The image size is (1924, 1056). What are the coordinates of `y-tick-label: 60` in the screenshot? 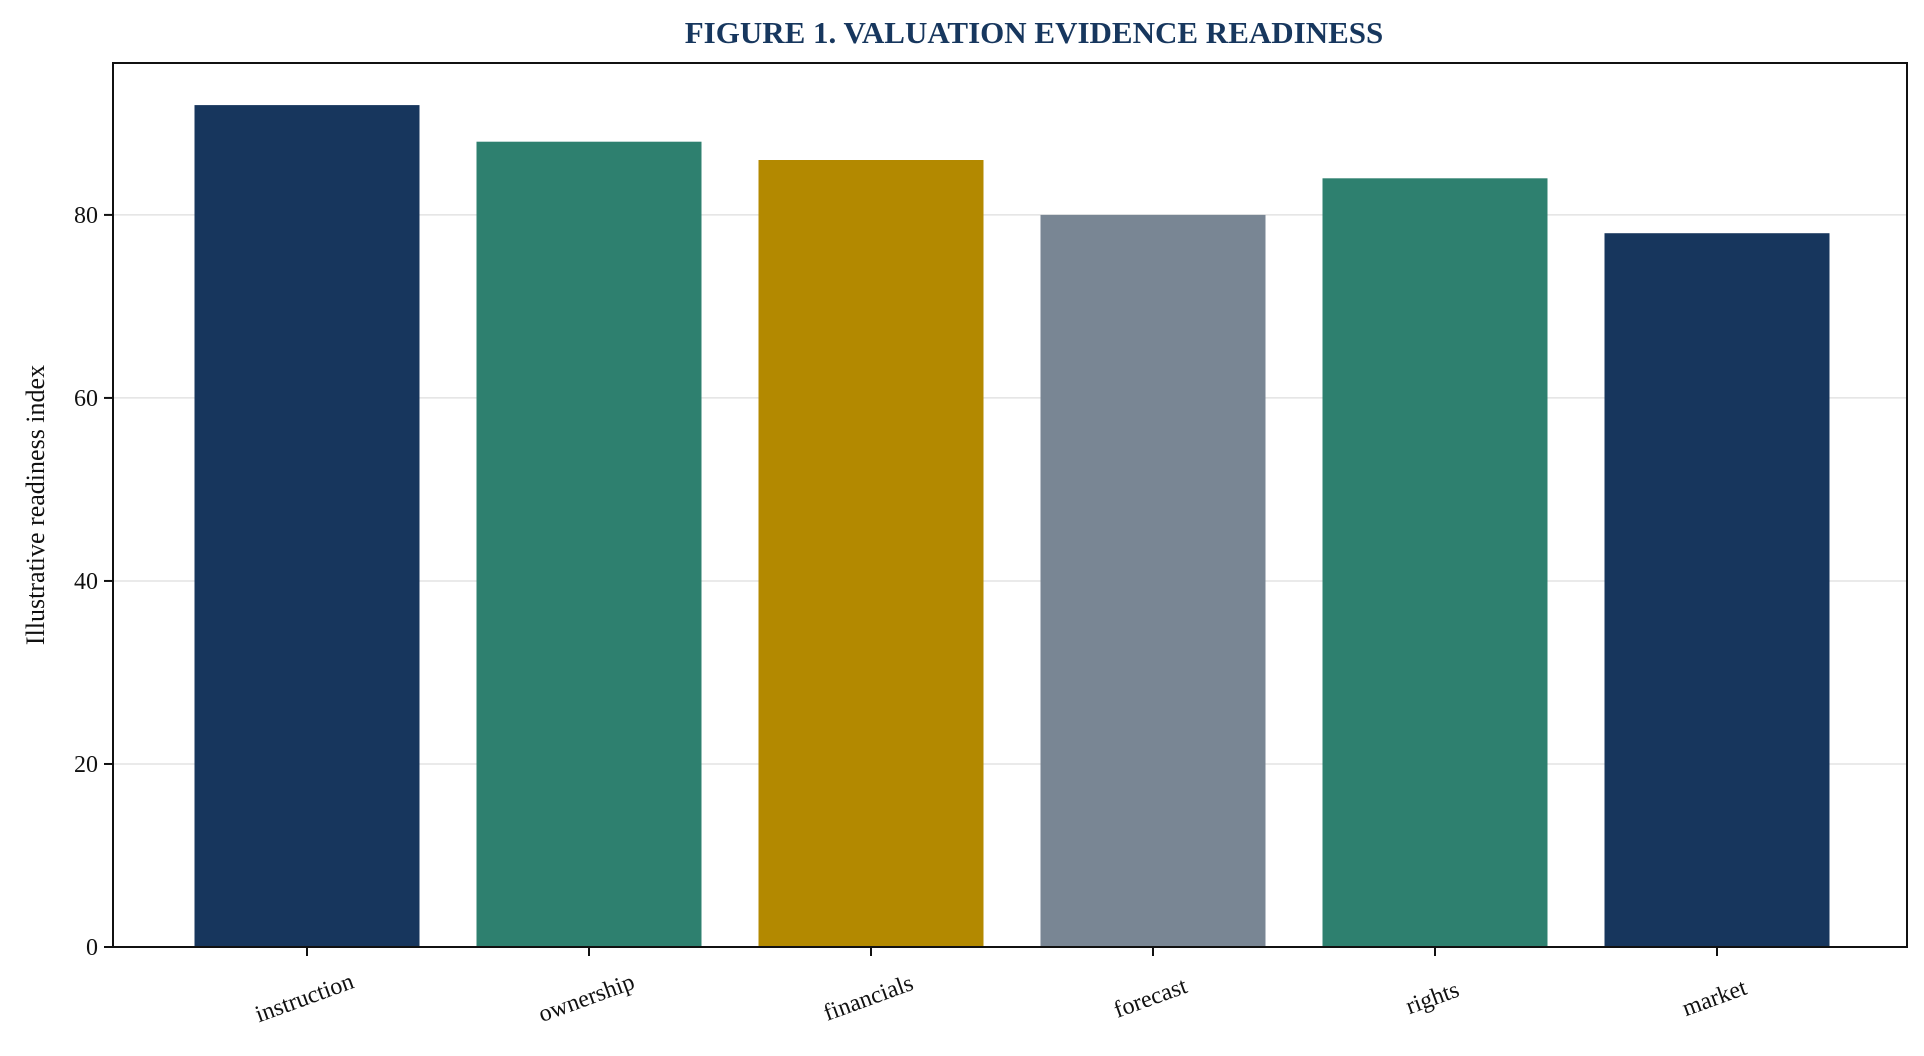 It's located at (86, 399).